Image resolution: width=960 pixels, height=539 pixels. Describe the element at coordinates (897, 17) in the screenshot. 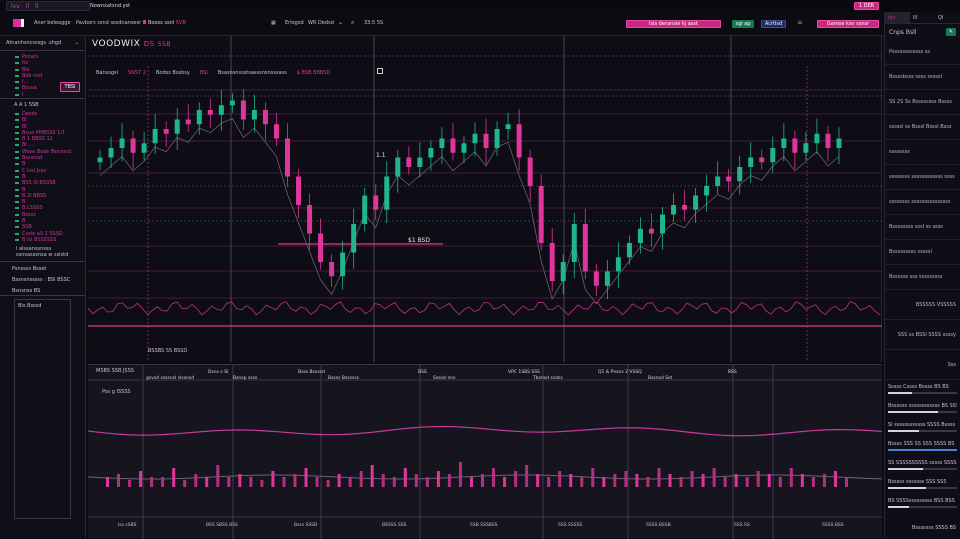

I see `right-tab: lyv` at that location.